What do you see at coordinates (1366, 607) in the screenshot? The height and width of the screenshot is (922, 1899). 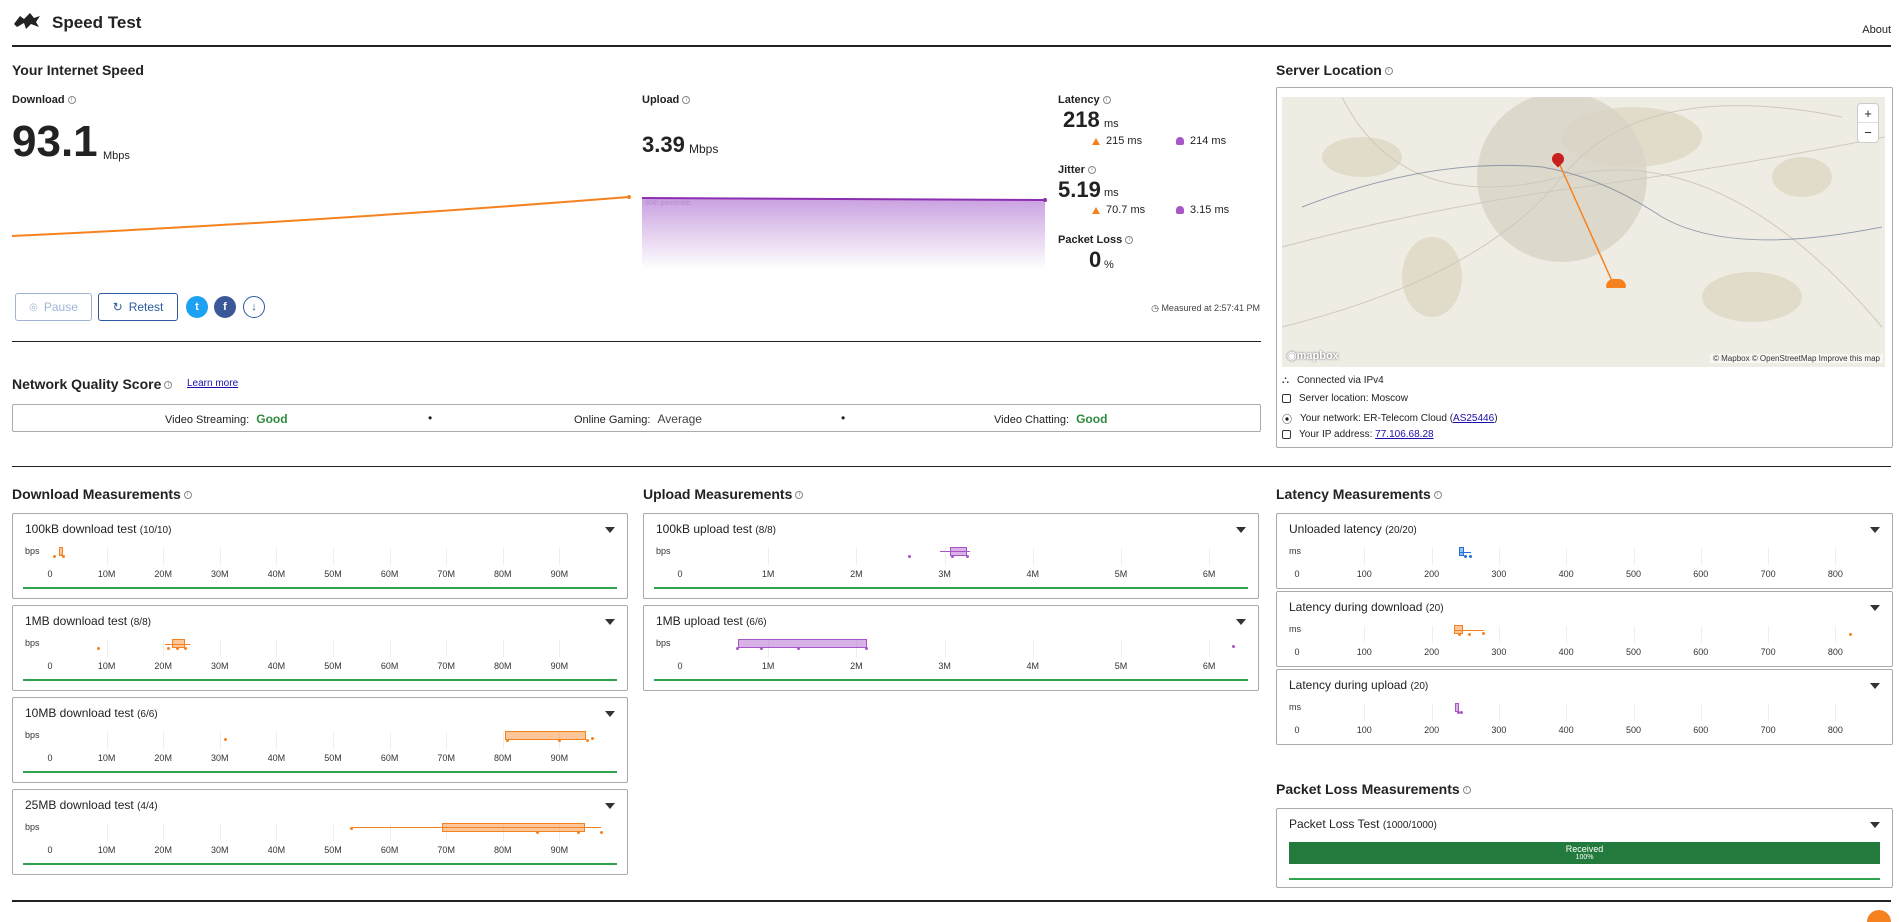 I see `test-title: Latency during download (20)` at bounding box center [1366, 607].